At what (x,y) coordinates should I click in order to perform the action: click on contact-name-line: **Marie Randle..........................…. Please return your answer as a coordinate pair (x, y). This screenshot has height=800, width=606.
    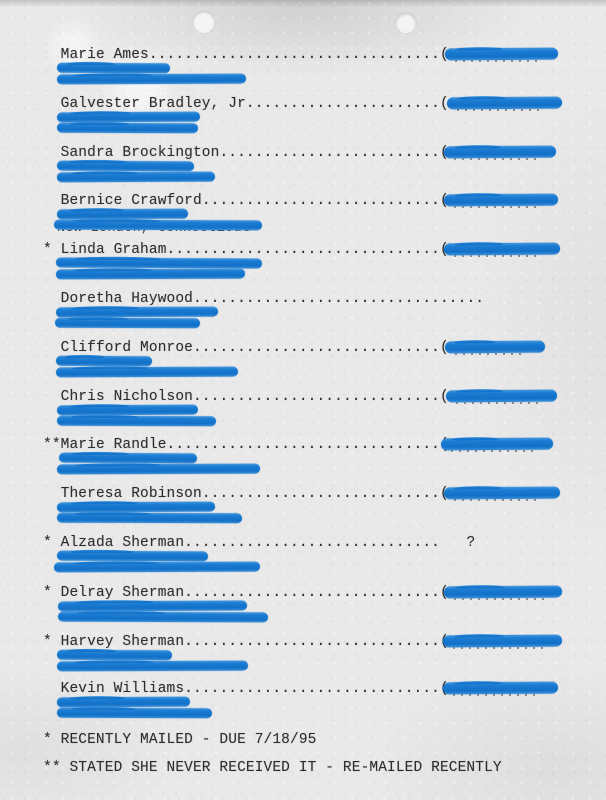
    Looking at the image, I should click on (246, 445).